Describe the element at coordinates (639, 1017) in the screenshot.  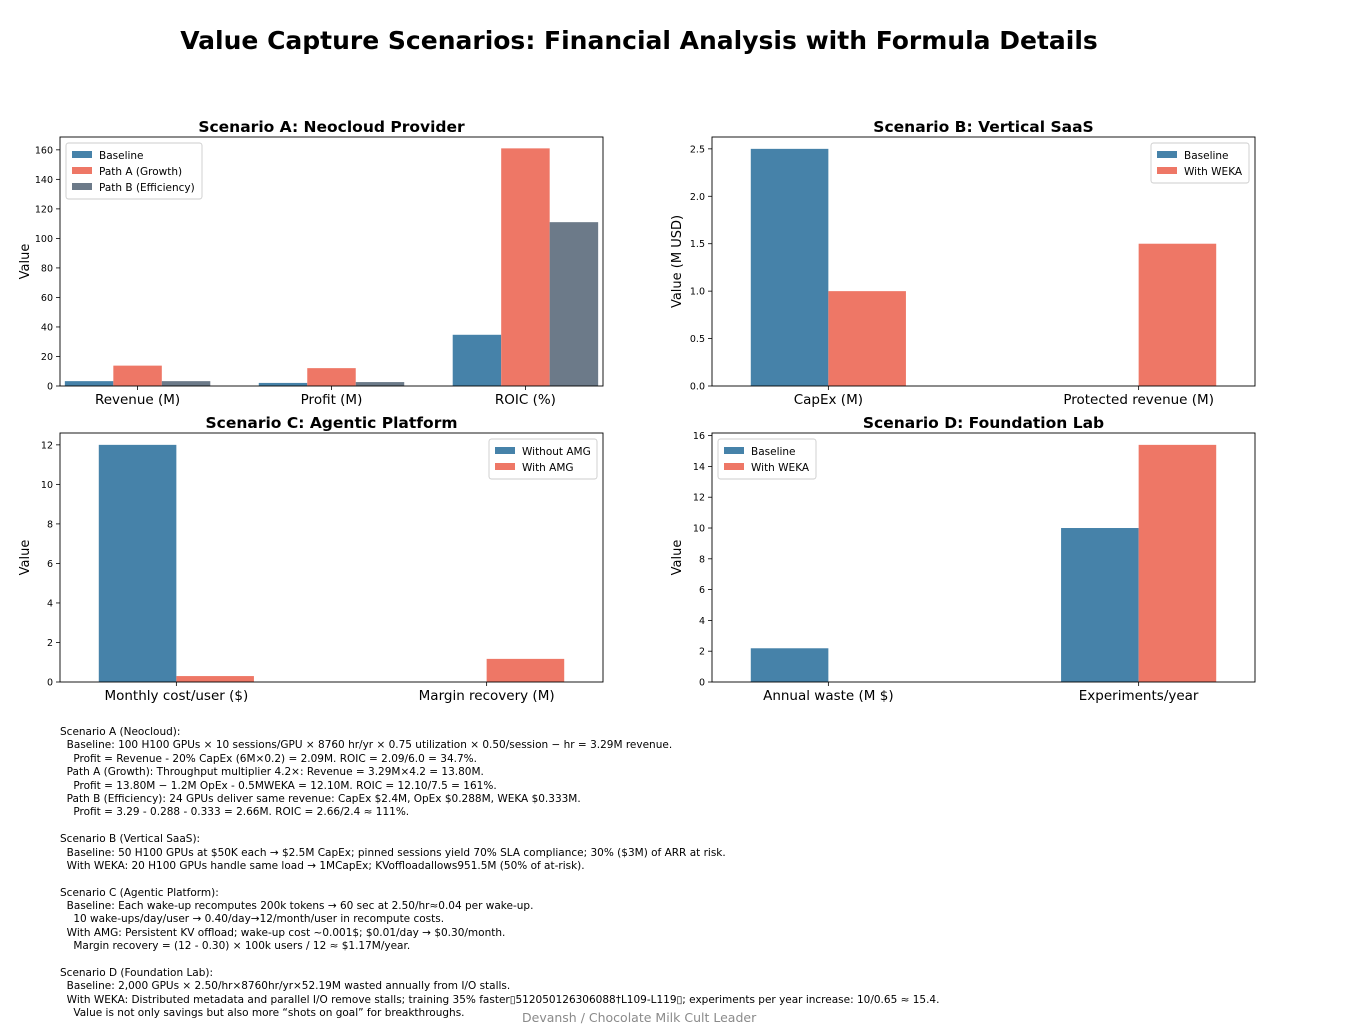
I see `credit-text: Devansh / Chocolate Milk Cult Leader` at that location.